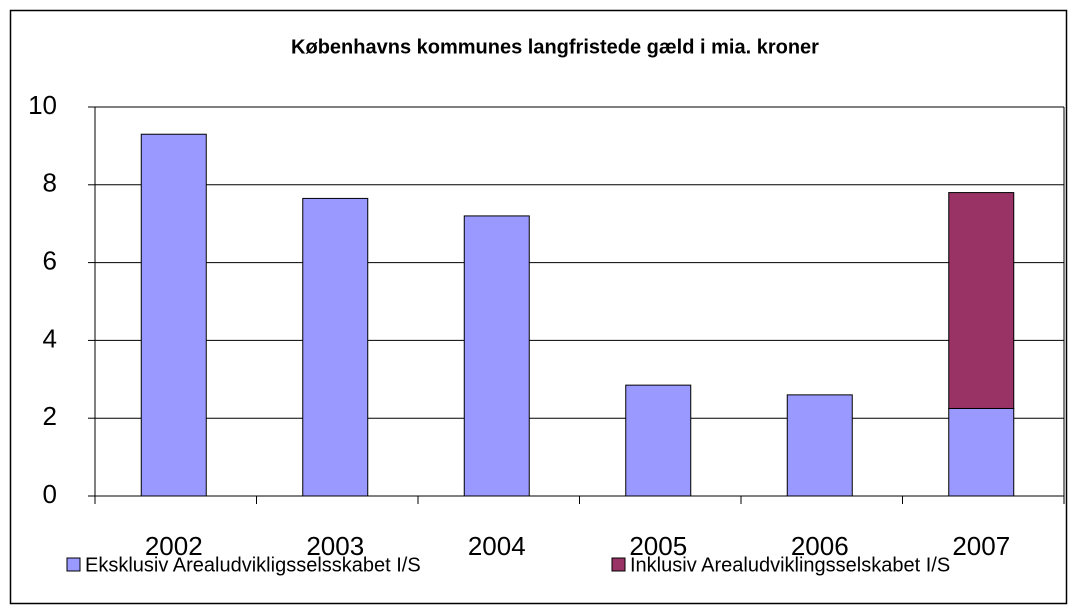 Image resolution: width=1077 pixels, height=614 pixels. What do you see at coordinates (42, 105) in the screenshot?
I see `y-tick-label: 10` at bounding box center [42, 105].